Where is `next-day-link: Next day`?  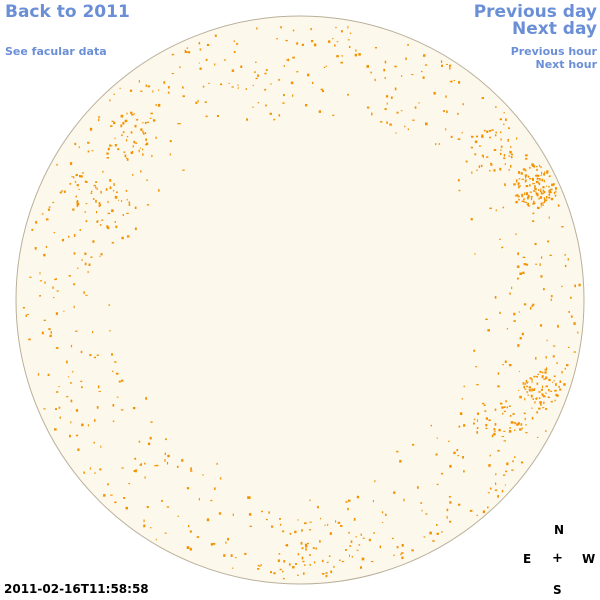 next-day-link: Next day is located at coordinates (554, 29).